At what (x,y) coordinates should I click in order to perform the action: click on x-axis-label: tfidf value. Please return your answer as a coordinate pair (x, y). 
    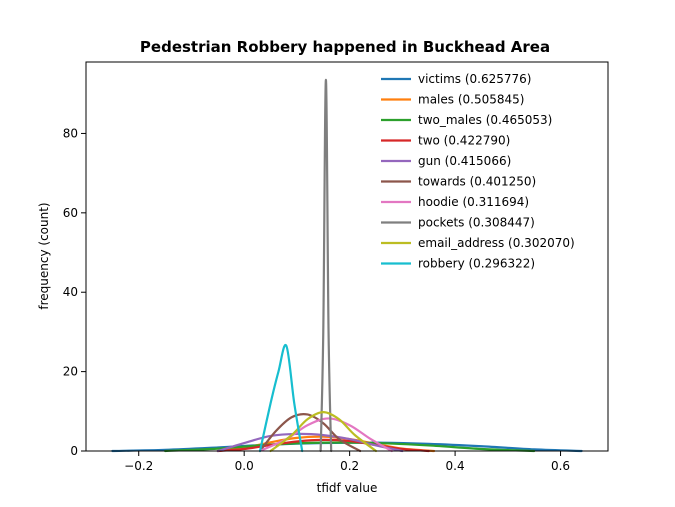
    Looking at the image, I should click on (347, 488).